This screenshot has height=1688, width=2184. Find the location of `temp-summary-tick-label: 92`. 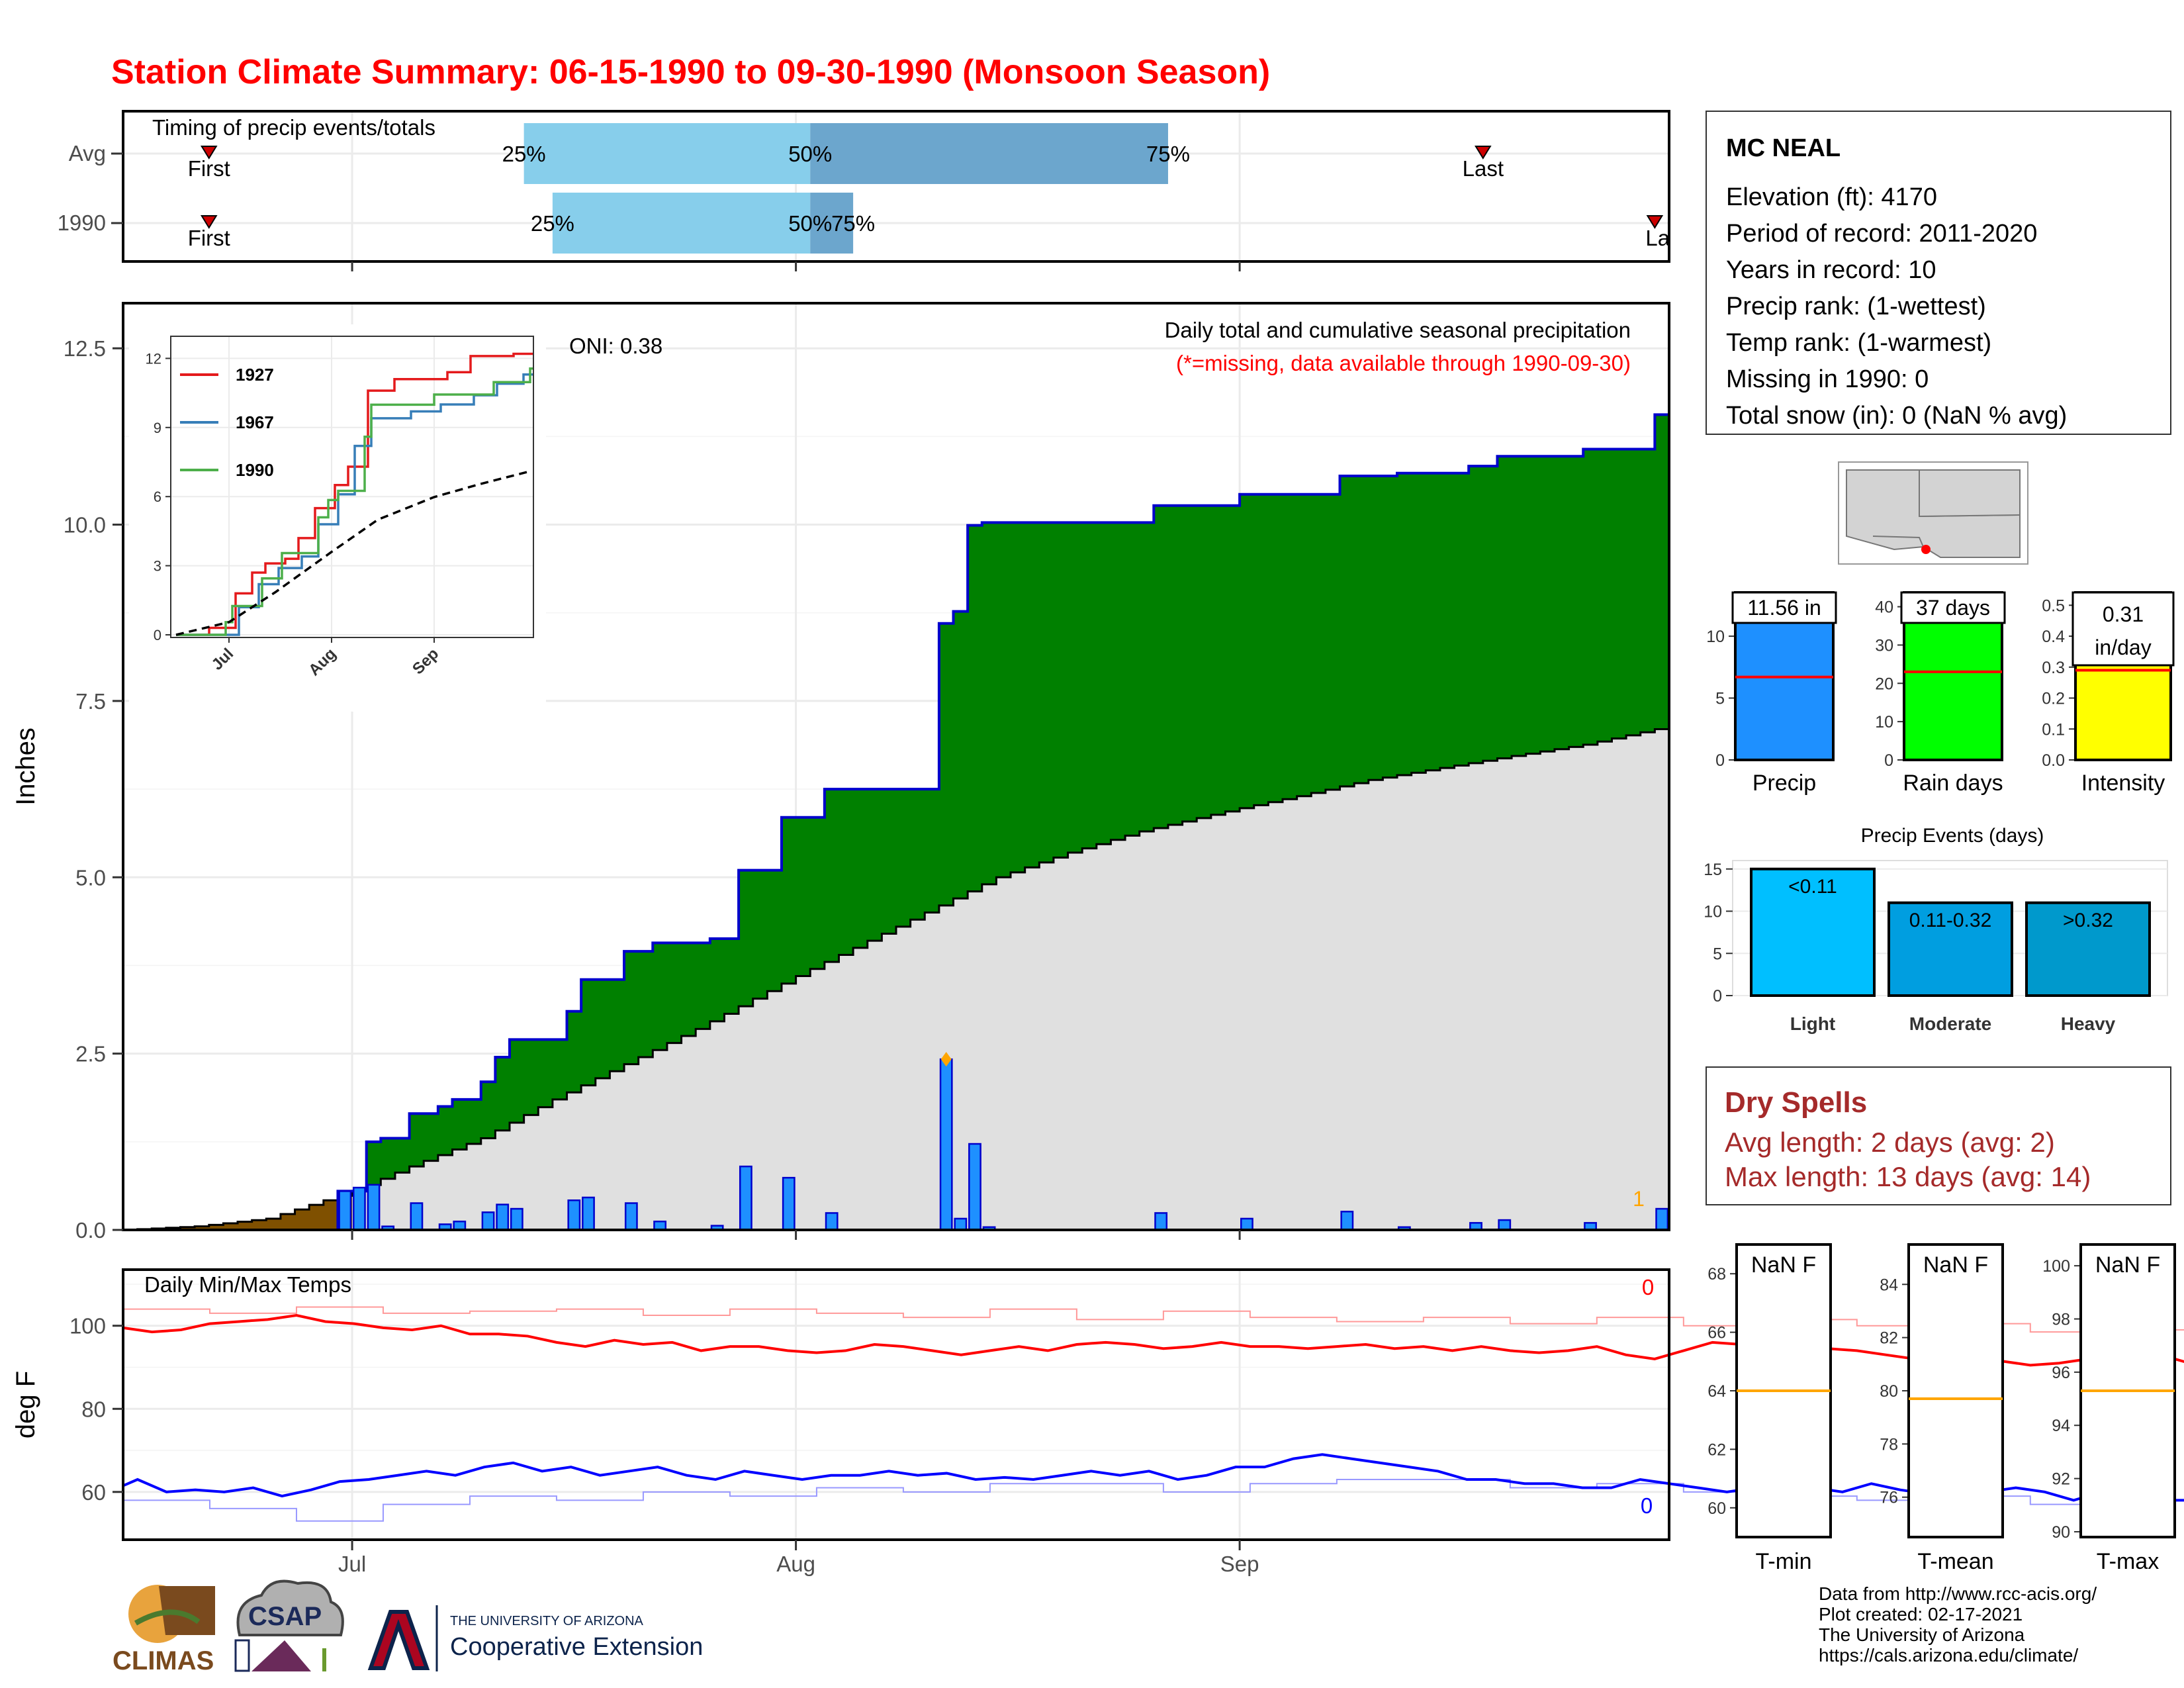

temp-summary-tick-label: 92 is located at coordinates (2061, 1479).